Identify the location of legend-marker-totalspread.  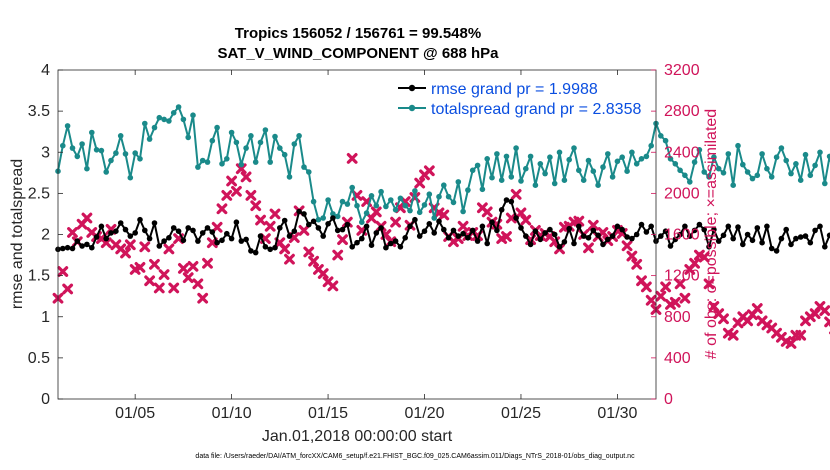
(412, 108).